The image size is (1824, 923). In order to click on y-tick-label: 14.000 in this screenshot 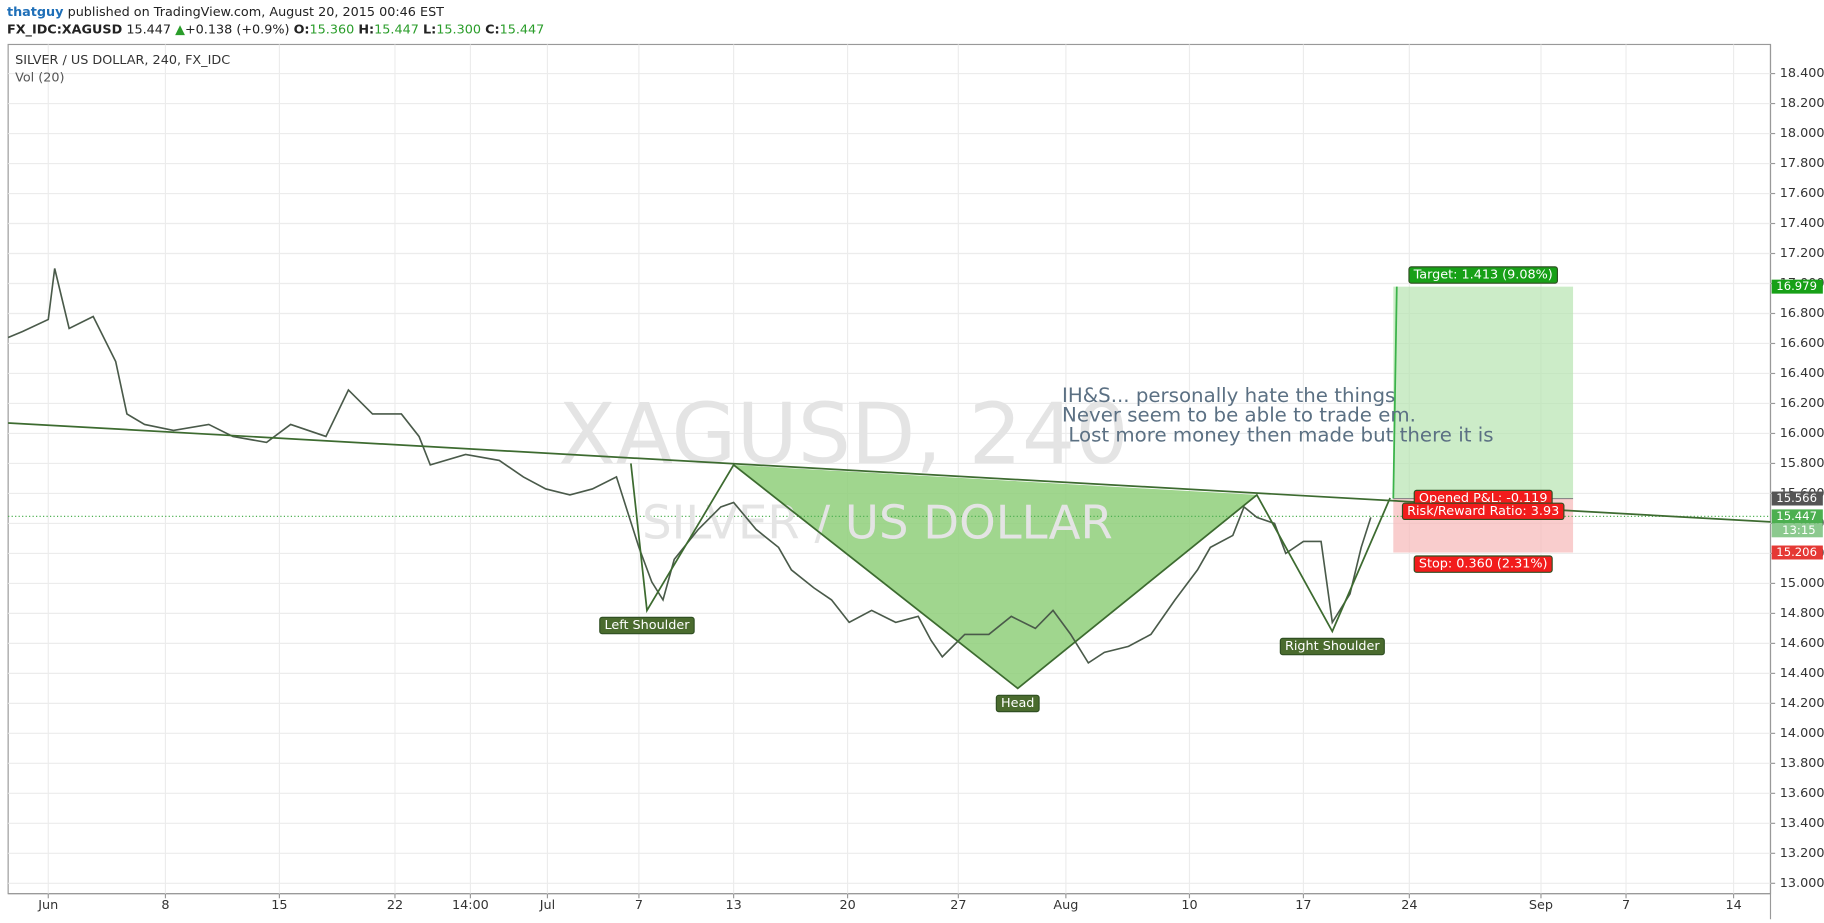, I will do `click(1802, 733)`.